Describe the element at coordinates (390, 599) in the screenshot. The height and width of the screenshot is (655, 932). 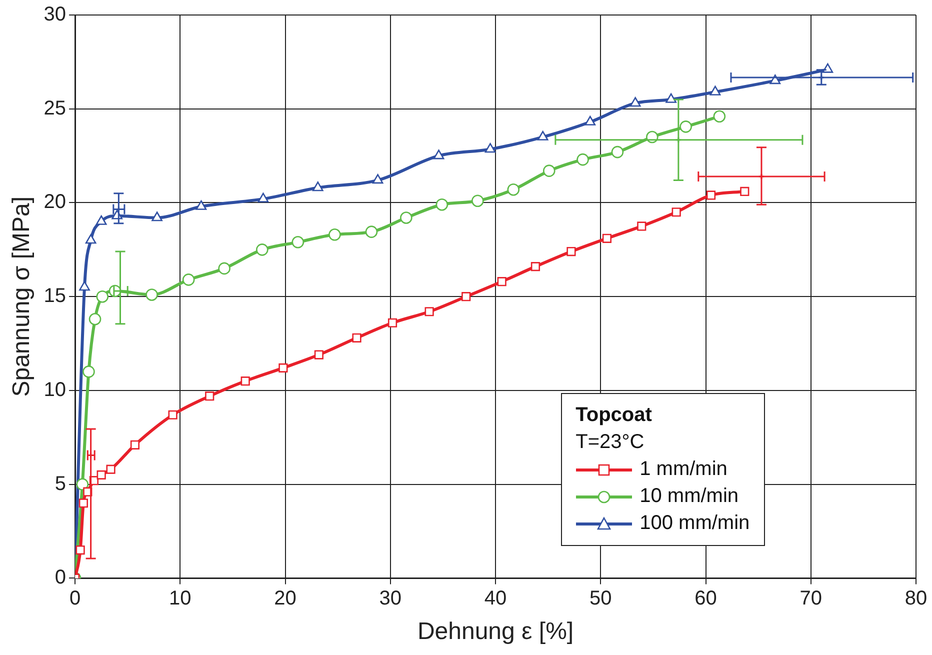
I see `x-tick-label: 30` at that location.